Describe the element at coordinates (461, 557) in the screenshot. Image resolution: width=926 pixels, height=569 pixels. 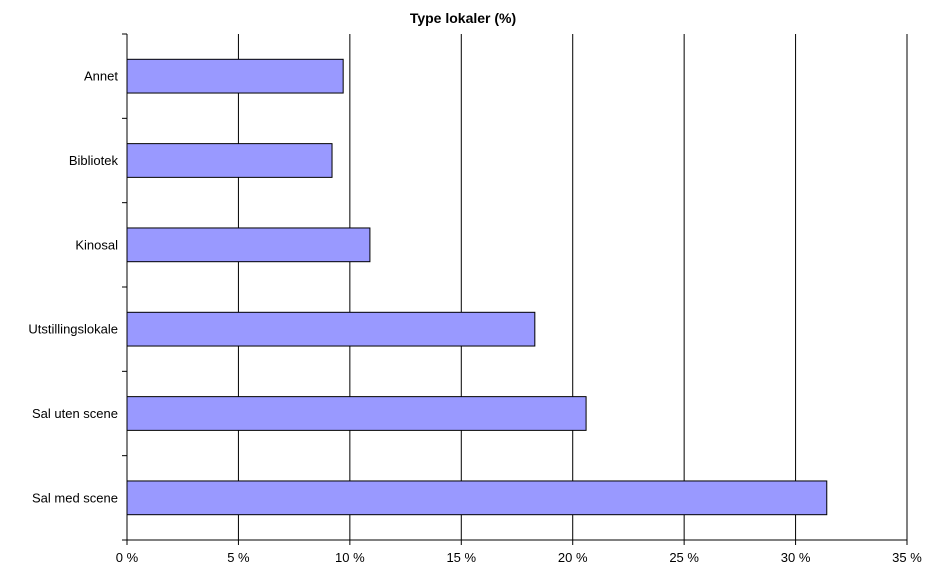
I see `x-tick-label: 15 %` at that location.